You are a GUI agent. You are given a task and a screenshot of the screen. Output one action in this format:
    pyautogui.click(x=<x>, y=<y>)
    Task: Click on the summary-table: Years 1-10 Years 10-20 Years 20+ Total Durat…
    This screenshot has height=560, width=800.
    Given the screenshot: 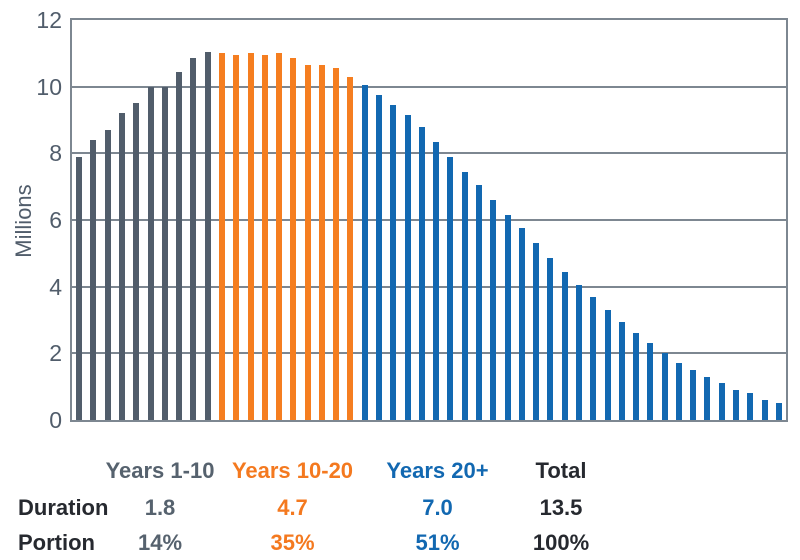 What is the action you would take?
    pyautogui.click(x=310, y=506)
    